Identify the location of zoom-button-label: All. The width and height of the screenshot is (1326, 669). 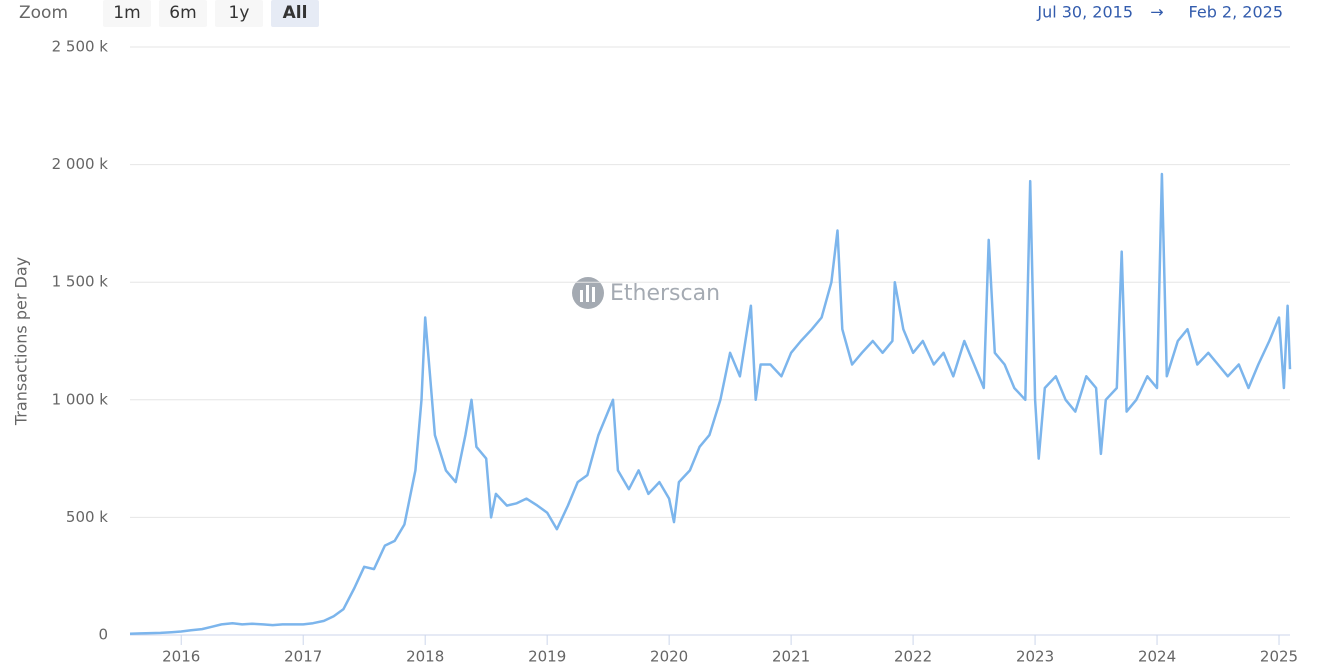
(295, 13).